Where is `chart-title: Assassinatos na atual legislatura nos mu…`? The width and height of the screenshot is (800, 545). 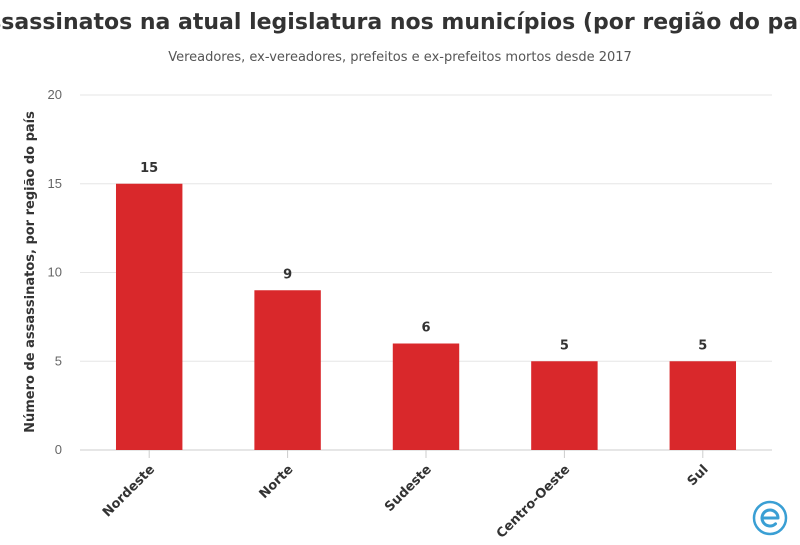 chart-title: Assassinatos na atual legislatura nos mu… is located at coordinates (400, 22).